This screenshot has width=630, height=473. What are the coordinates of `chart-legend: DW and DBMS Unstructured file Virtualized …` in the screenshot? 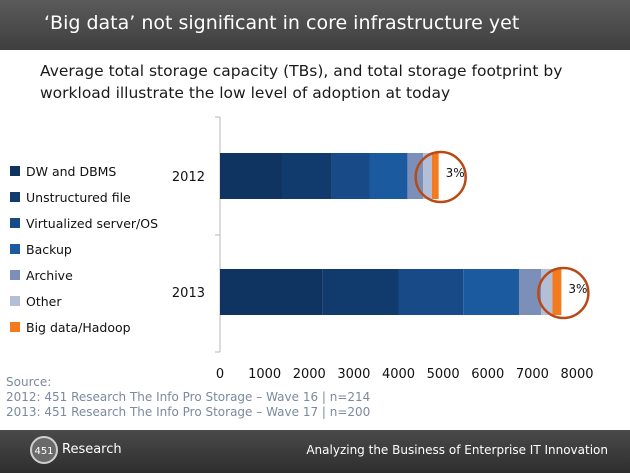 It's located at (84, 249).